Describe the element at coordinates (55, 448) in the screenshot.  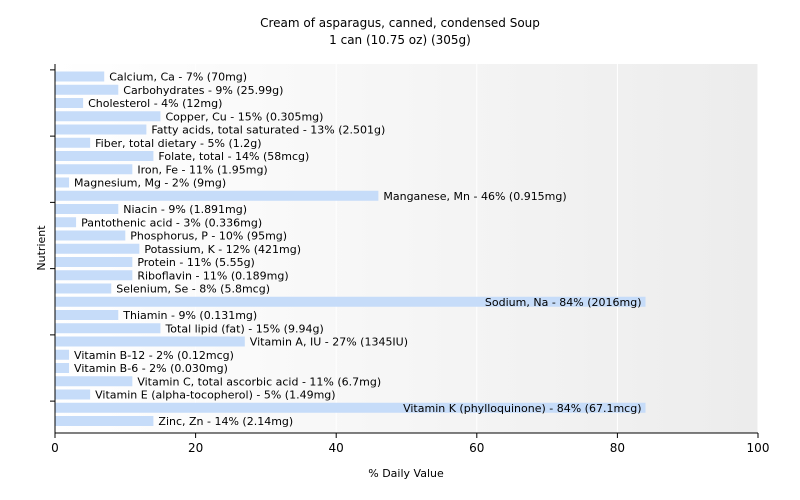
I see `x-tick-label-0: 0` at that location.